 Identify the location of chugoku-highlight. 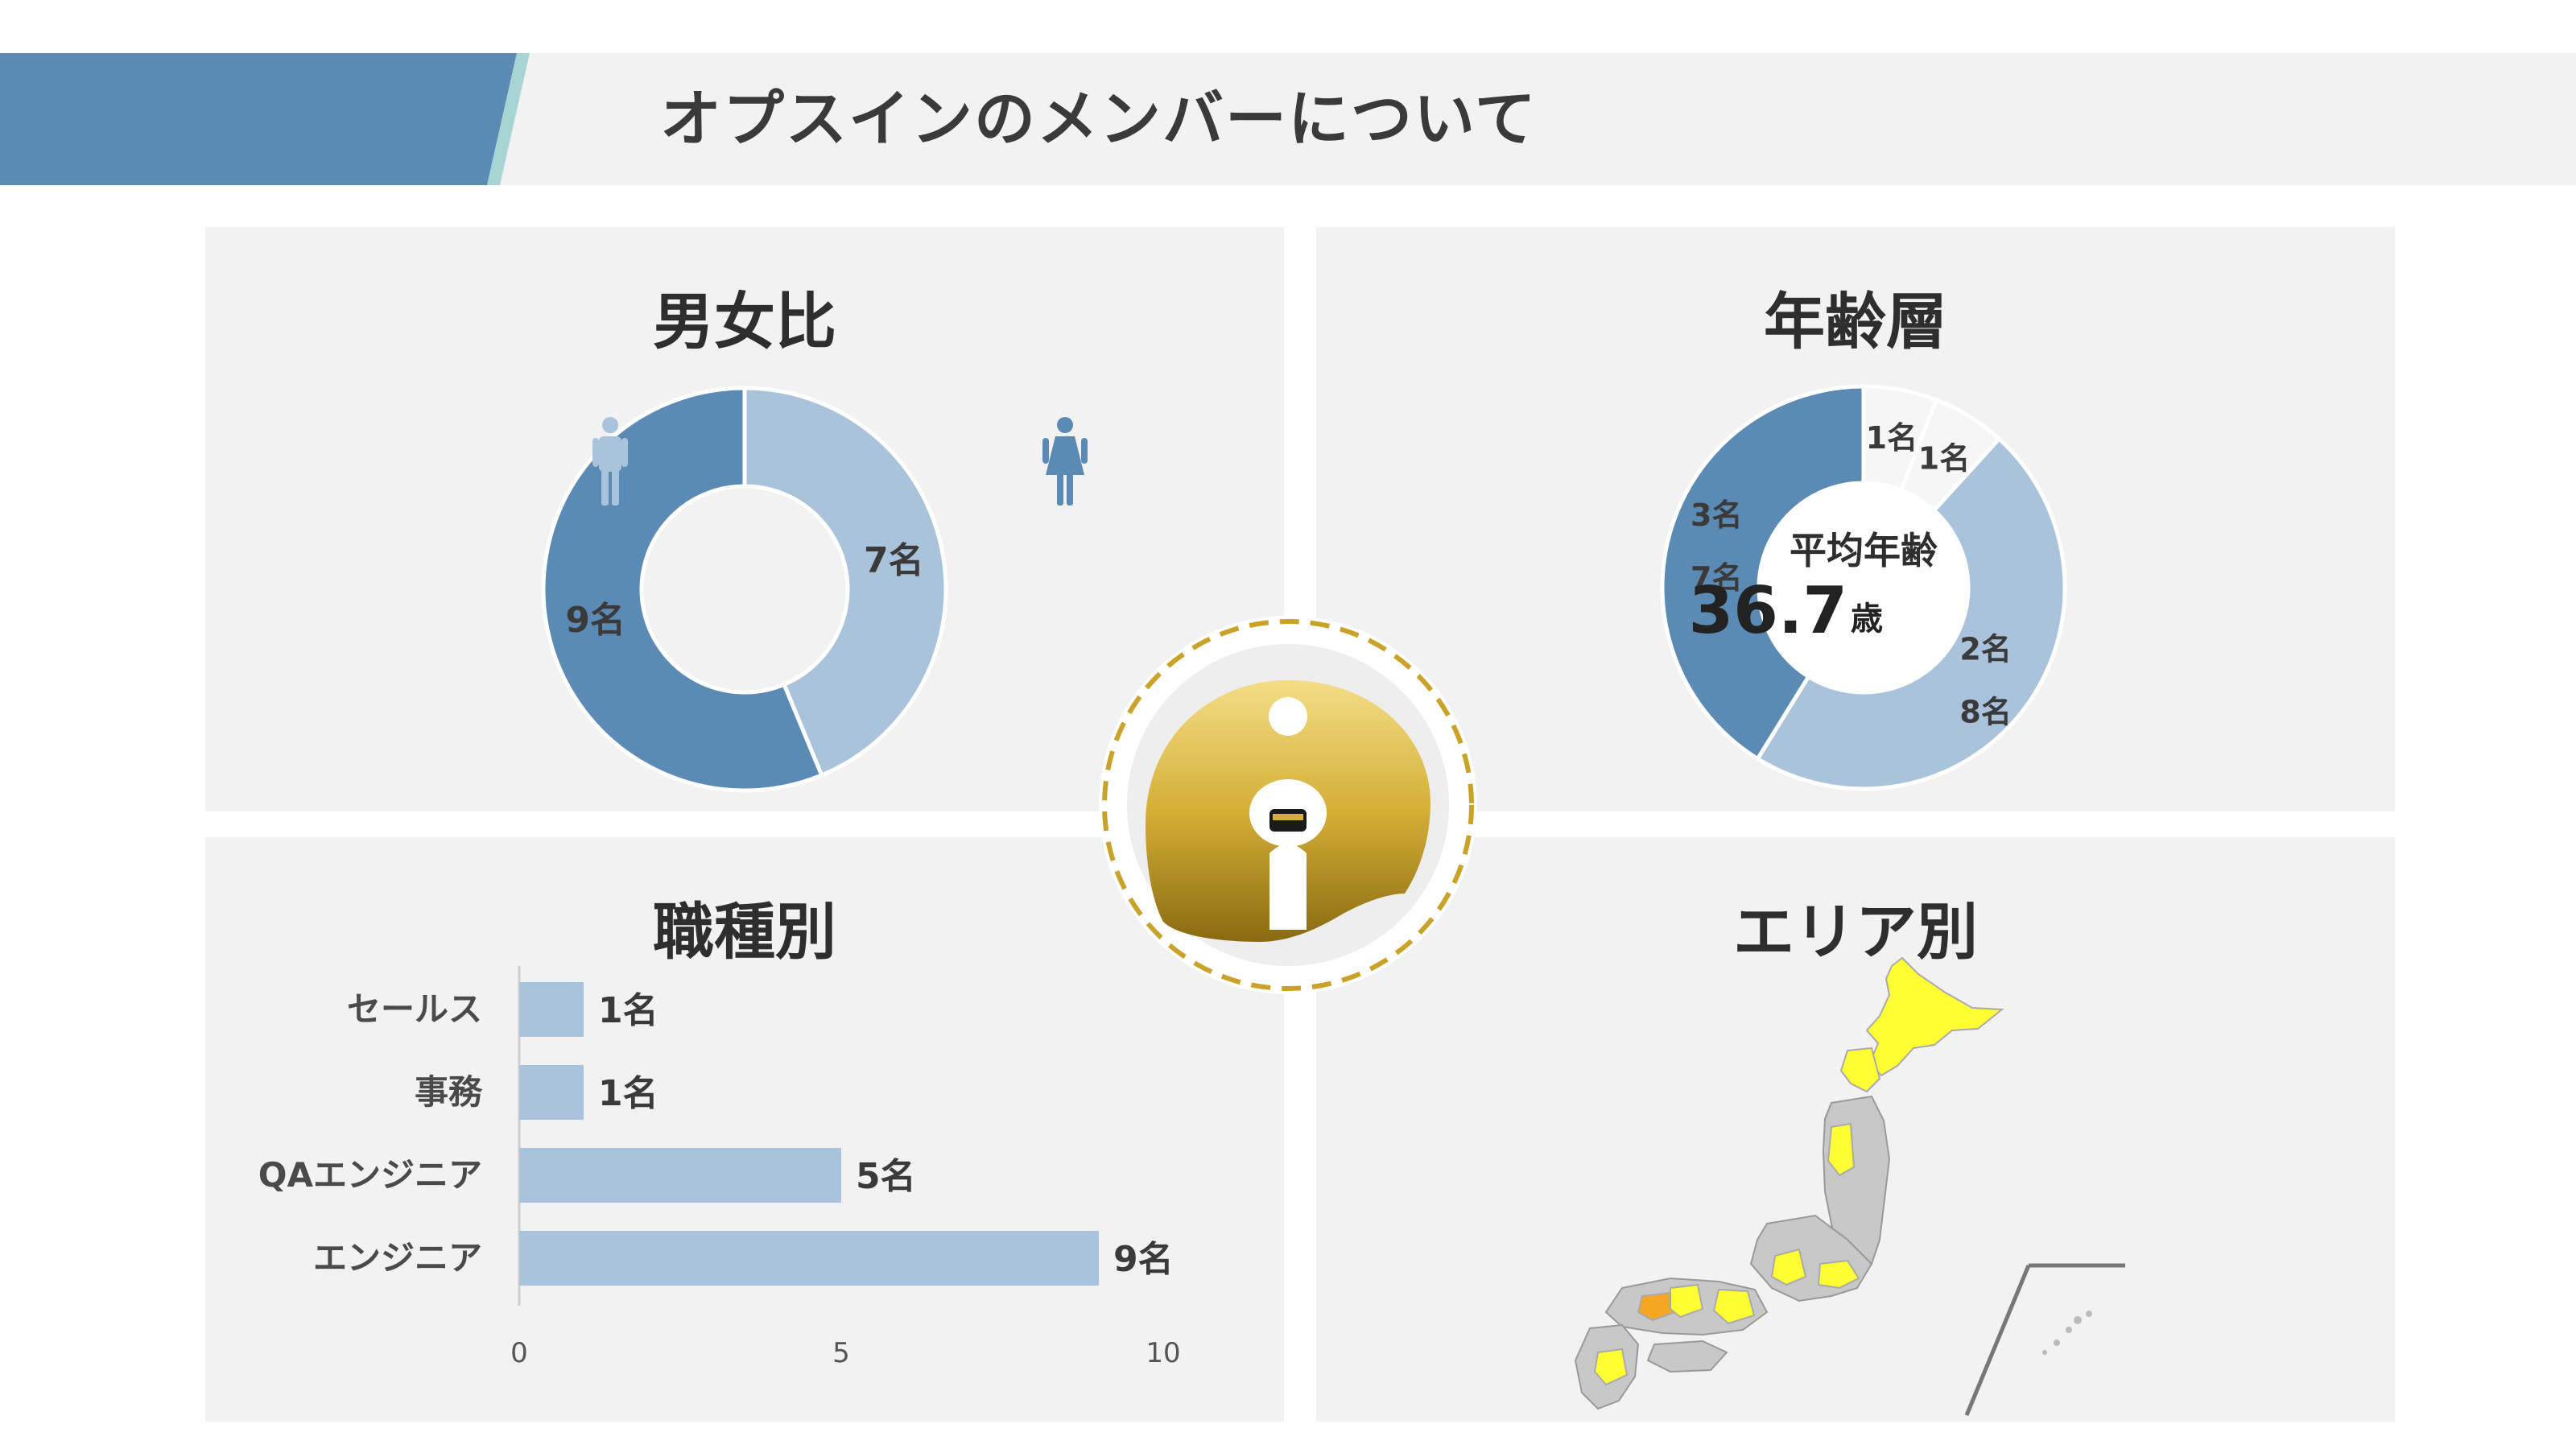
(1687, 1301).